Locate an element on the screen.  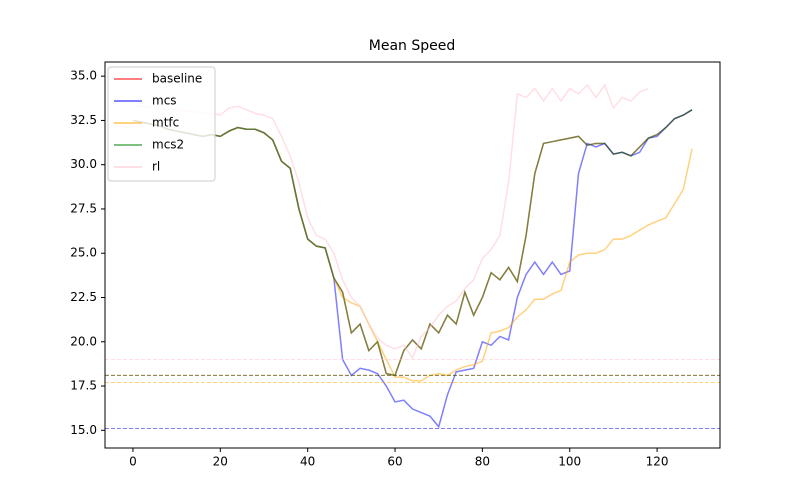
legend-label: mcs is located at coordinates (164, 101).